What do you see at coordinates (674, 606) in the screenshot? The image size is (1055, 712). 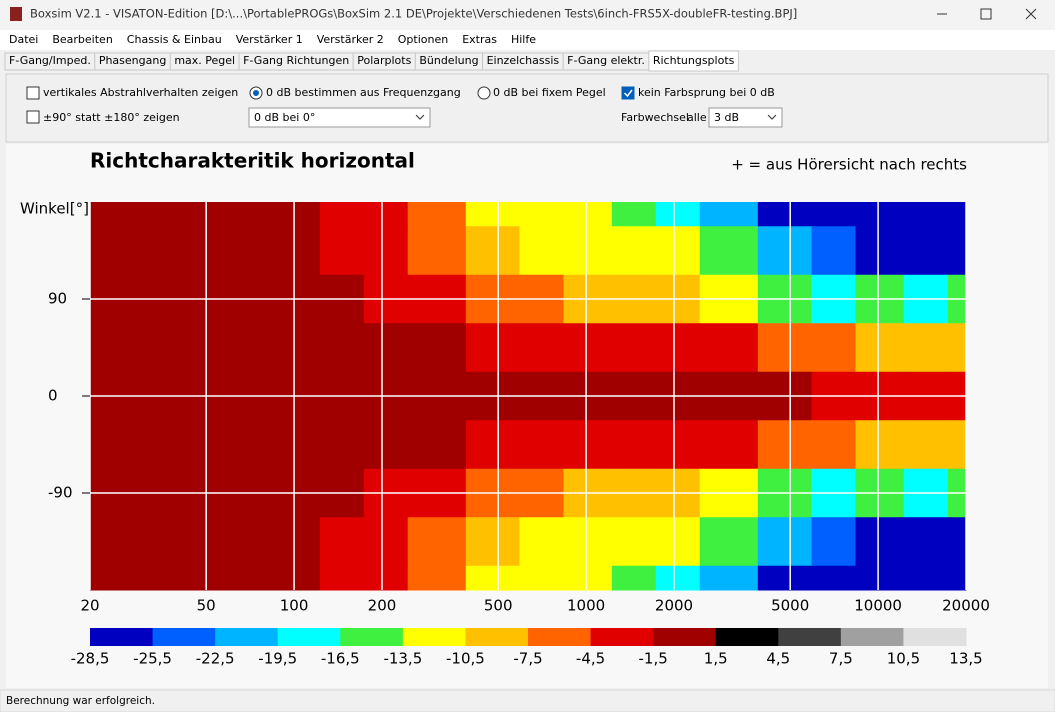 I see `x-tick-label: 2000` at bounding box center [674, 606].